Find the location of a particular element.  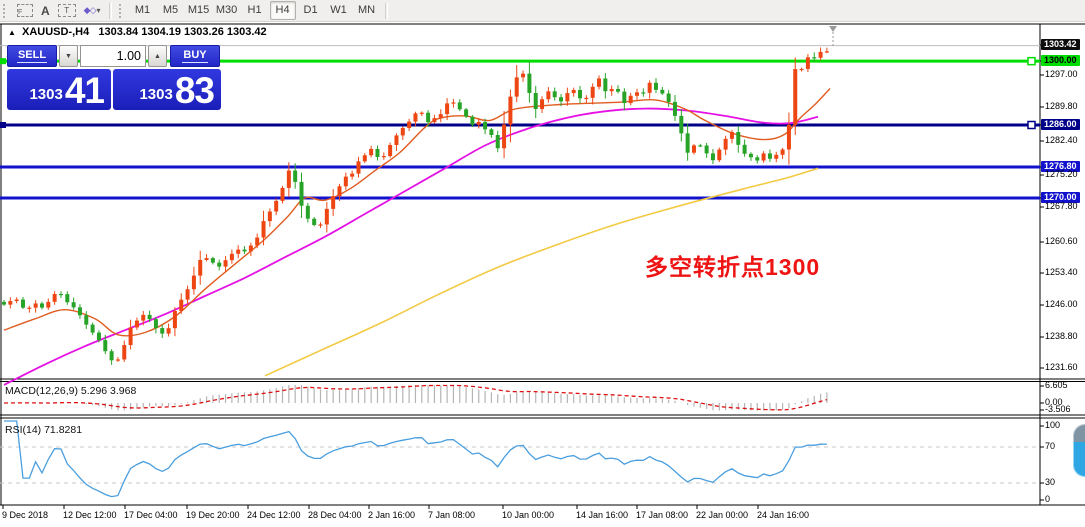

chevron-up-icon: ▲ is located at coordinates (157, 56).